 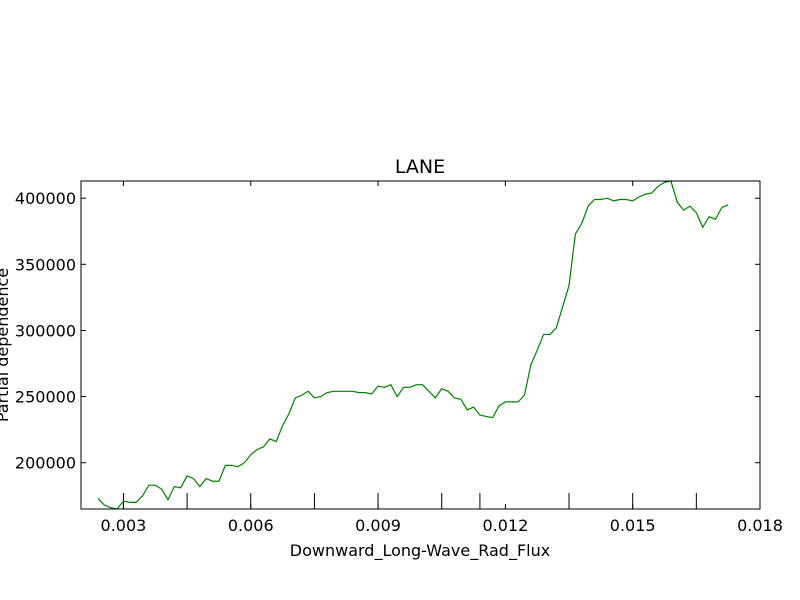 I want to click on y-tick-label: 300000, so click(x=45, y=330).